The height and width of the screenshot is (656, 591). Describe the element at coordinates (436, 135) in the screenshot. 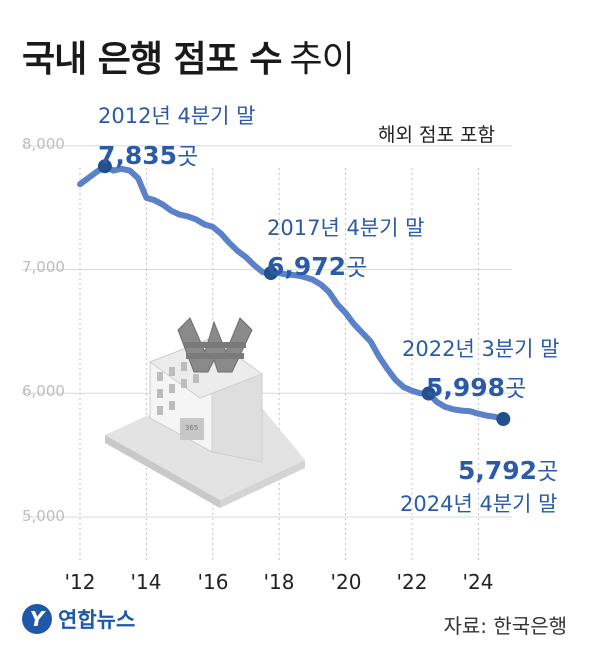

I see `chart-note: 해외 점포 포함` at that location.